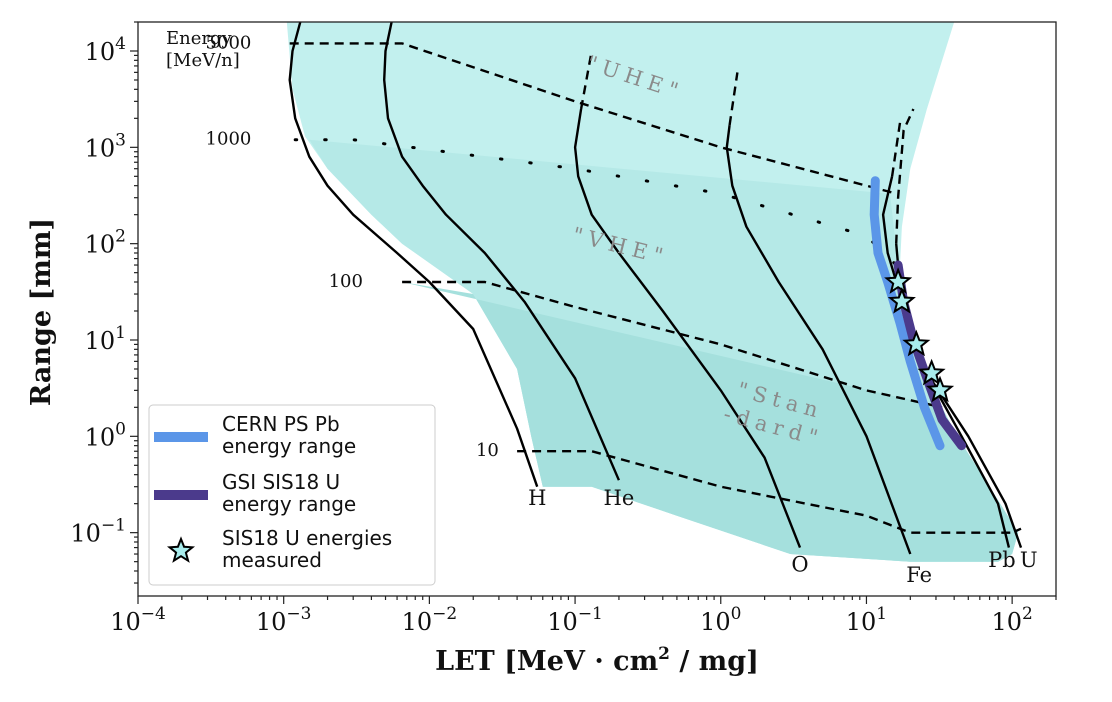 The width and height of the screenshot is (1112, 702). I want to click on energy-label-10: 10, so click(487, 450).